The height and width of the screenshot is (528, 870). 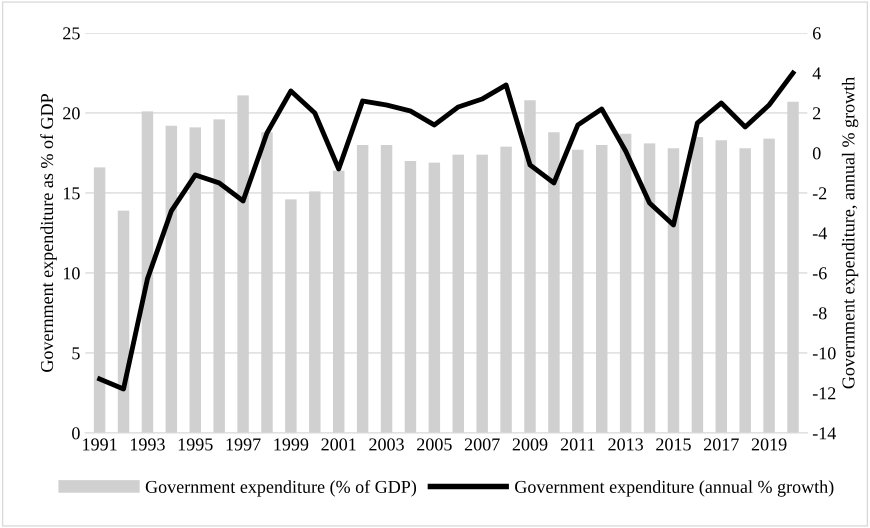 I want to click on legend-label: Government expenditure (% of GDP), so click(x=281, y=488).